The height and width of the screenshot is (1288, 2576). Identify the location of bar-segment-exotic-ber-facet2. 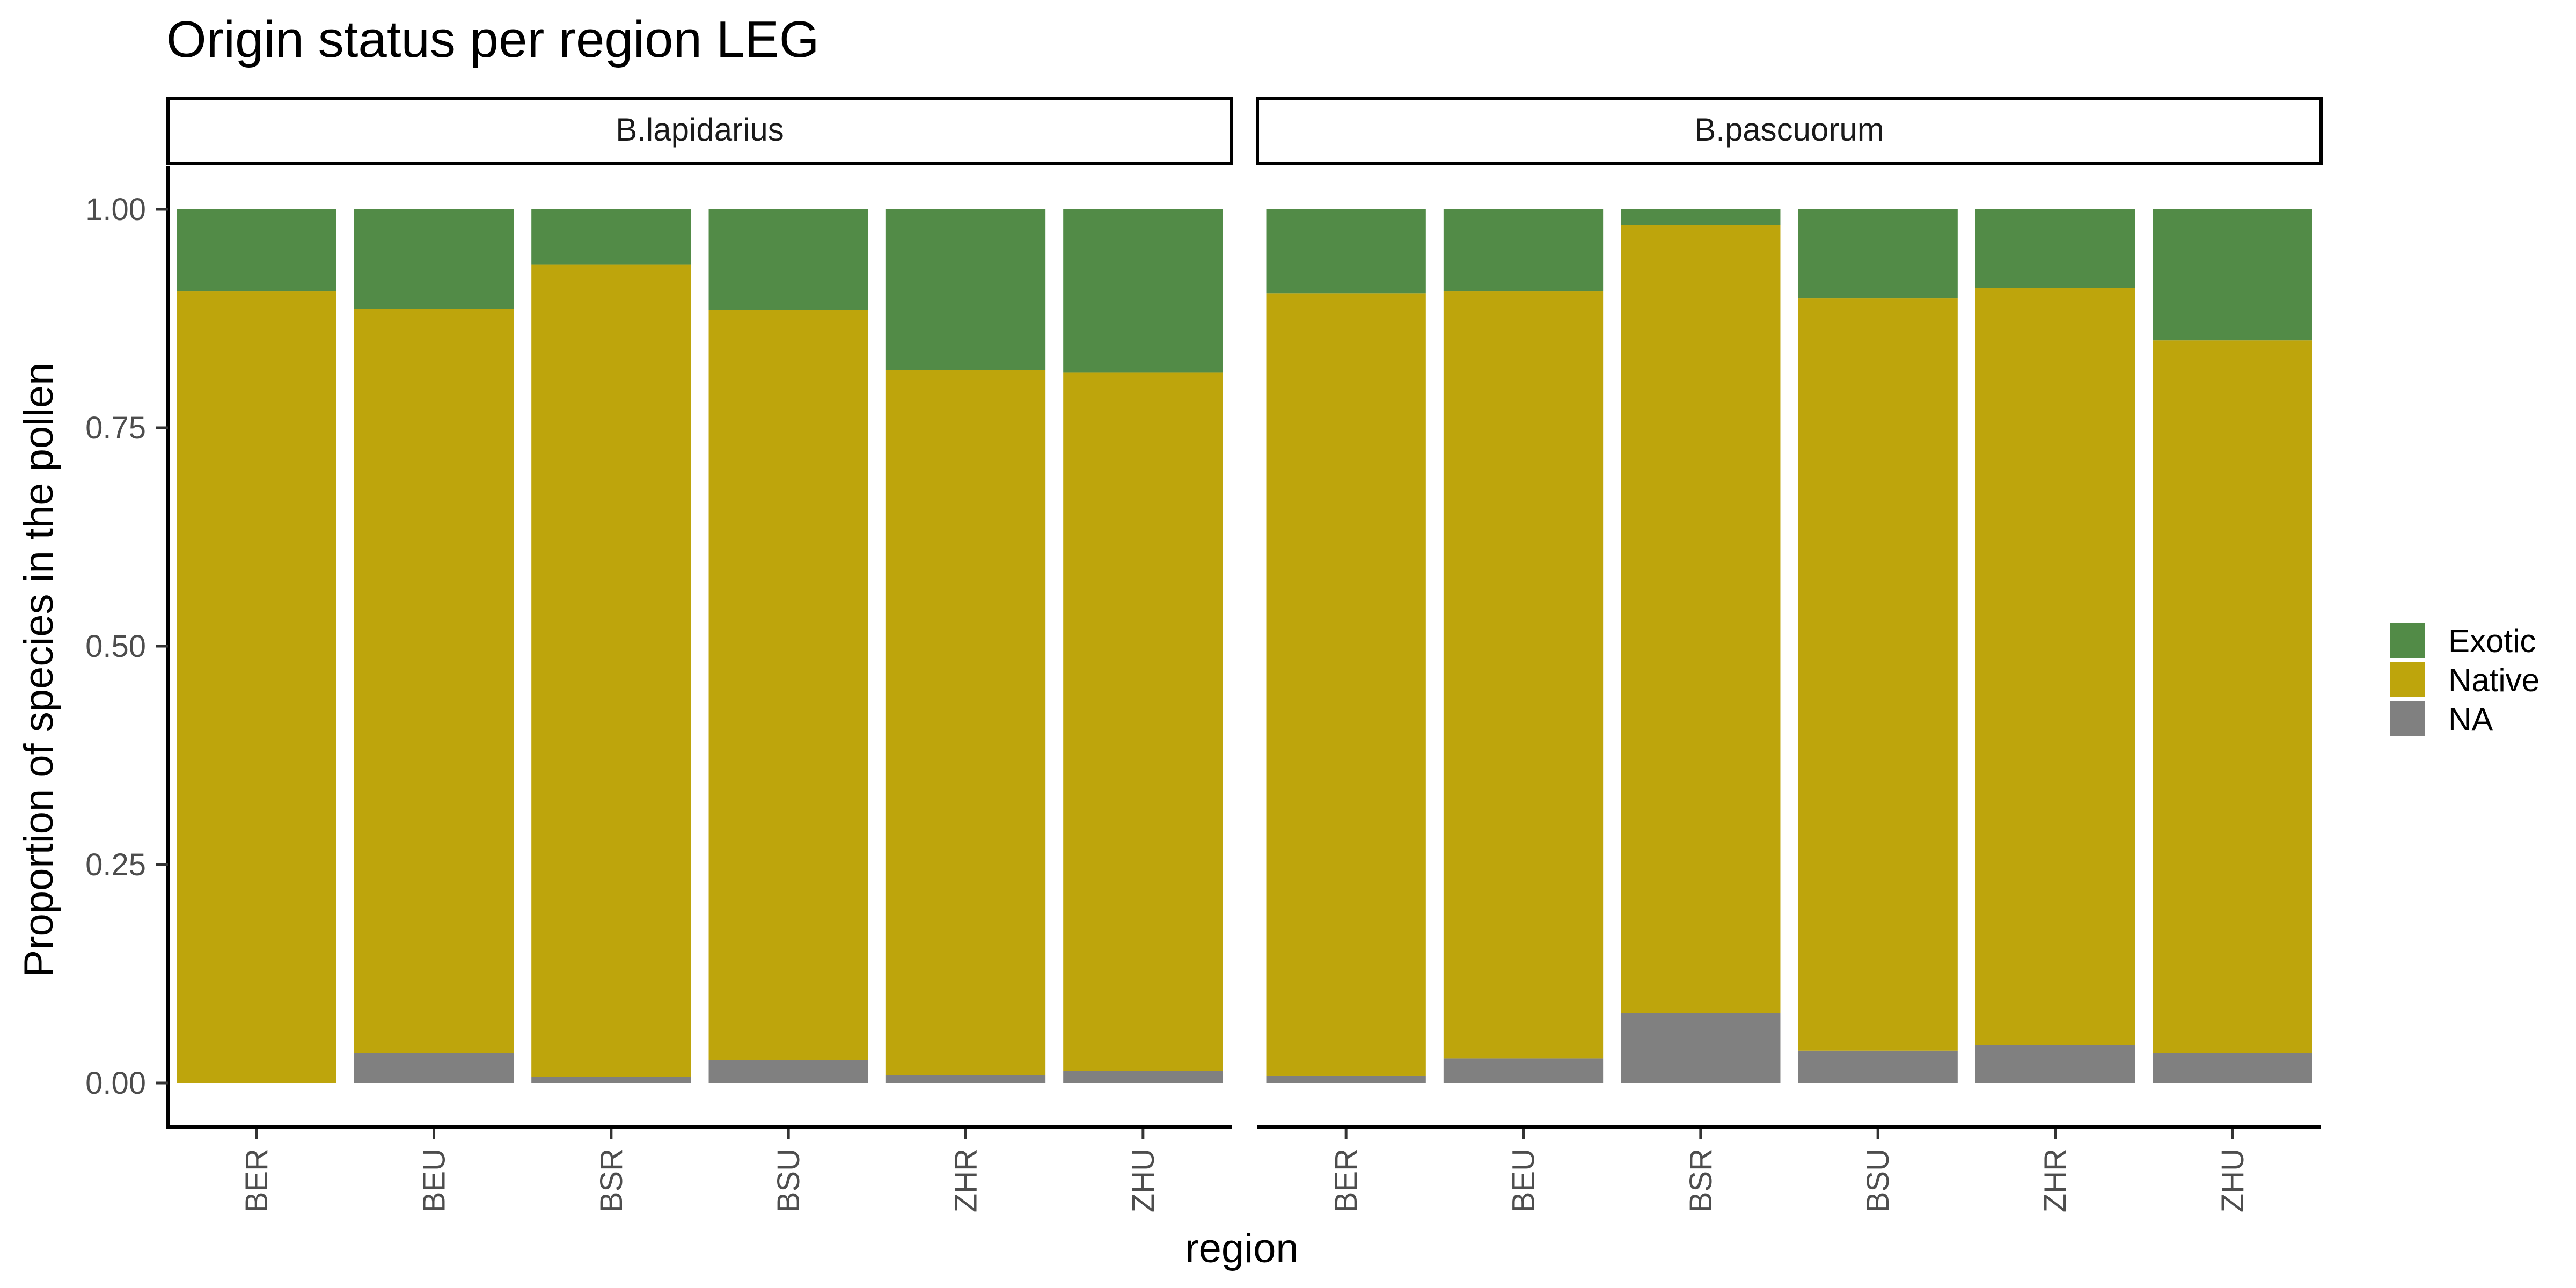
(1346, 251).